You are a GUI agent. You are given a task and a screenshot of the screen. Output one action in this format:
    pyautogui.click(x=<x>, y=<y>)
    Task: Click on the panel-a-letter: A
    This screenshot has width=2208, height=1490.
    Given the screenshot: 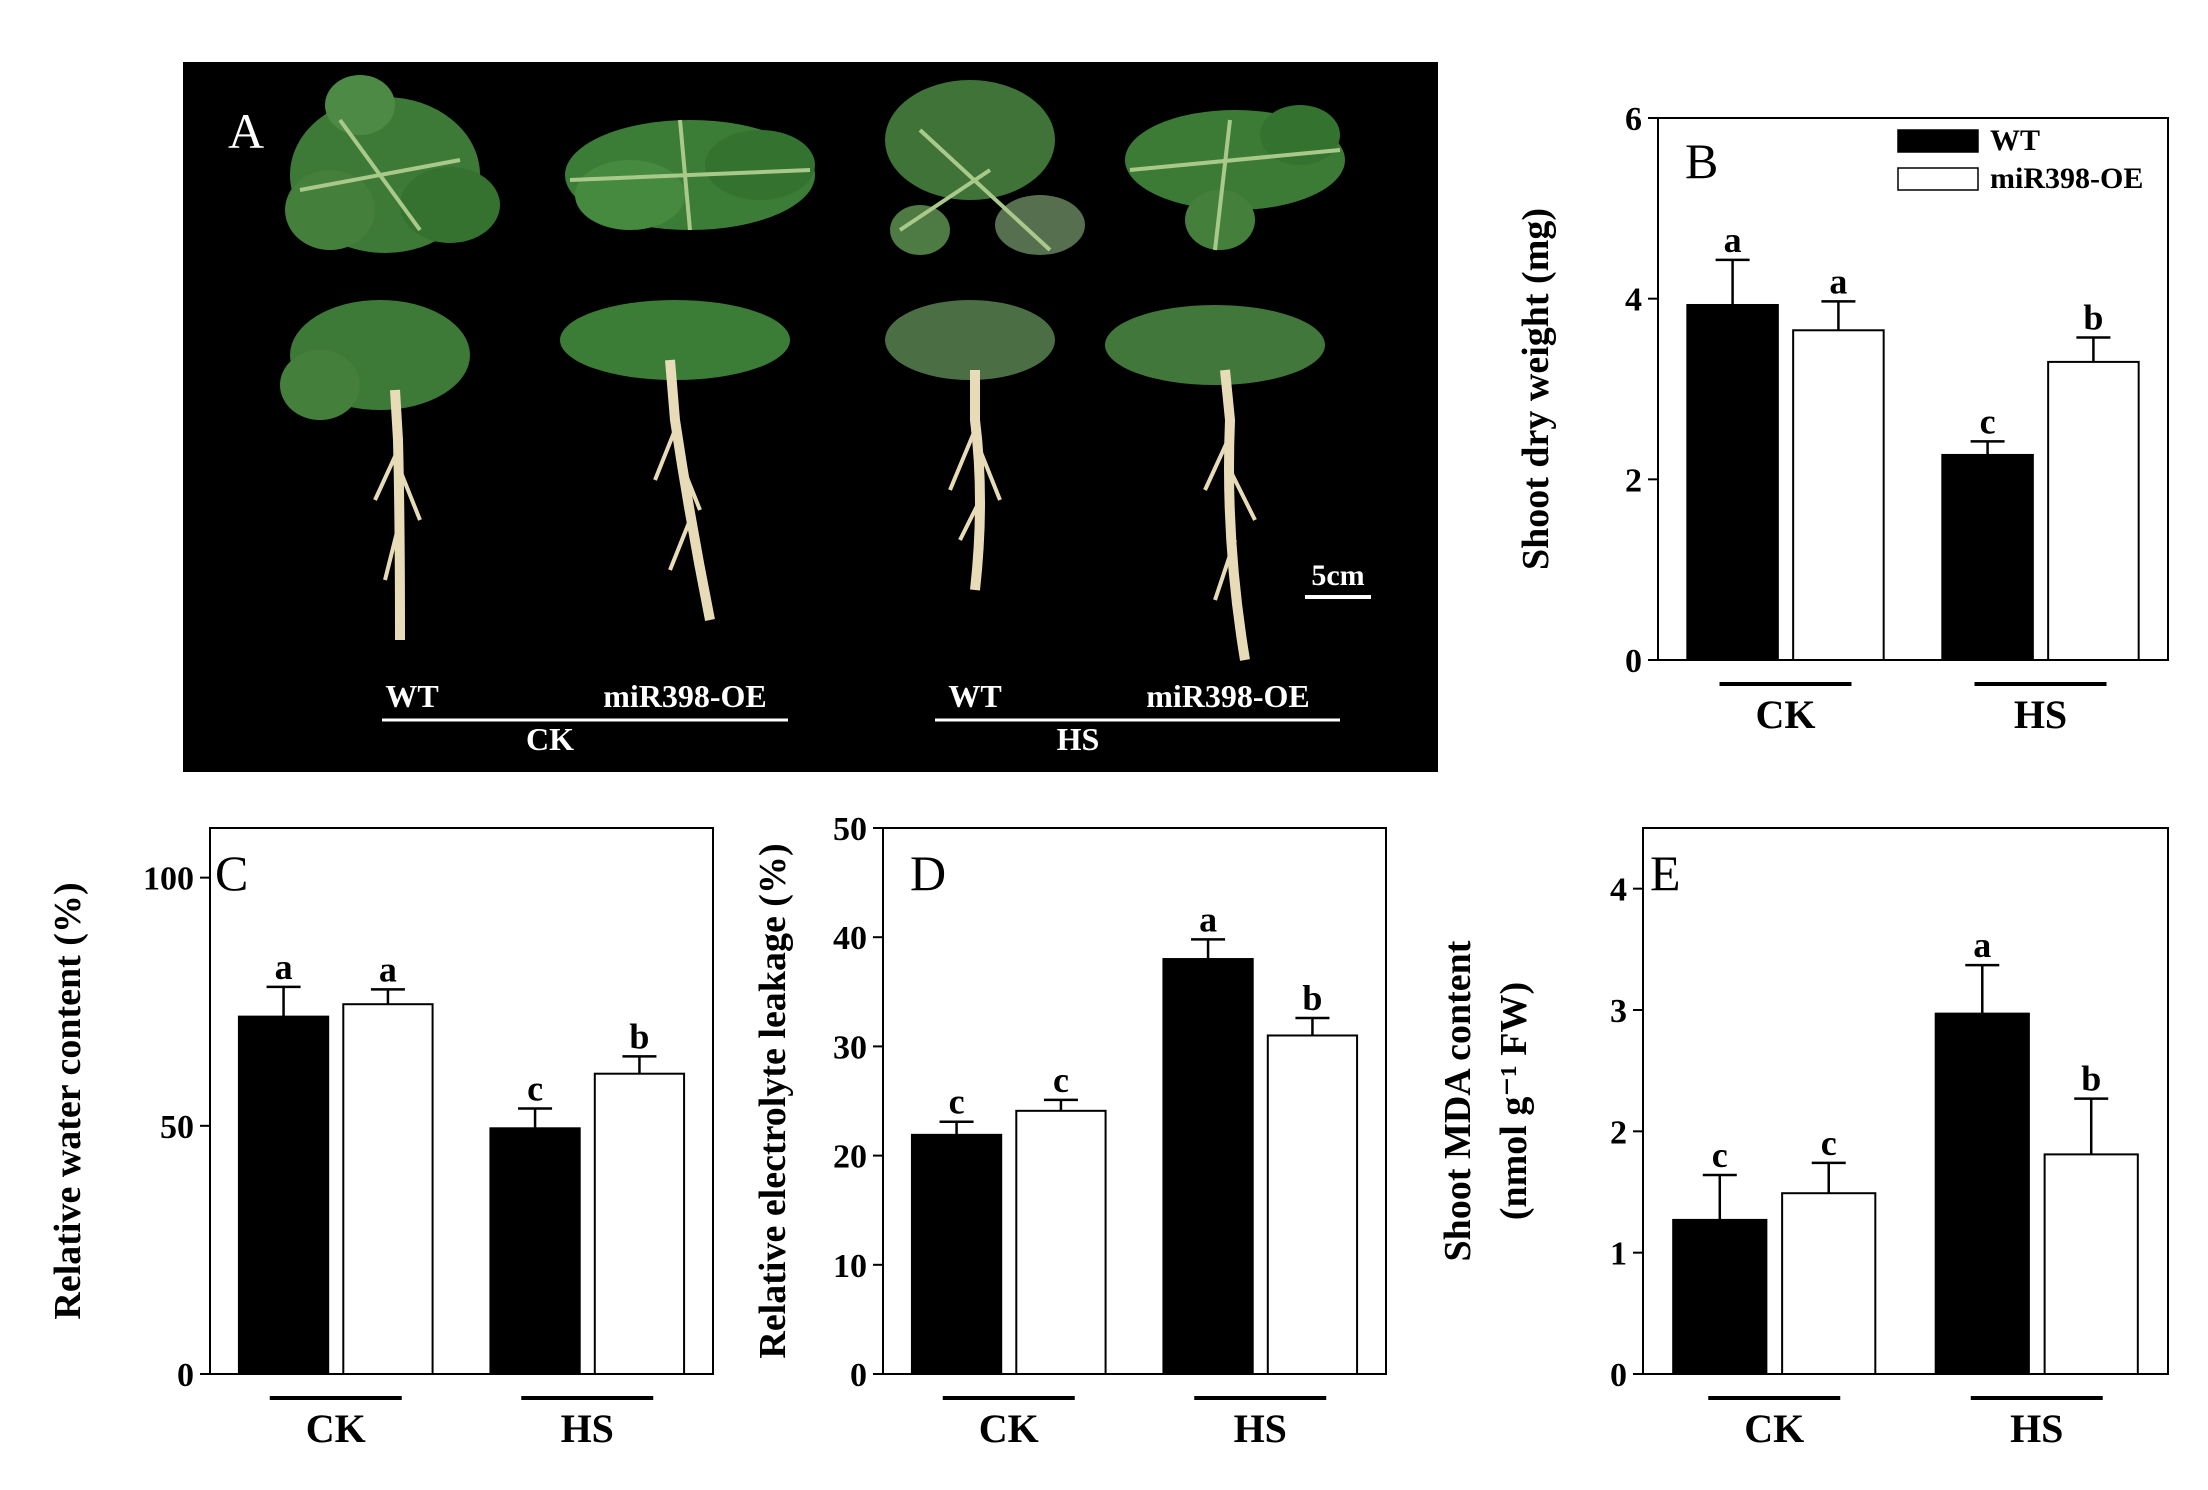 What is the action you would take?
    pyautogui.click(x=246, y=131)
    